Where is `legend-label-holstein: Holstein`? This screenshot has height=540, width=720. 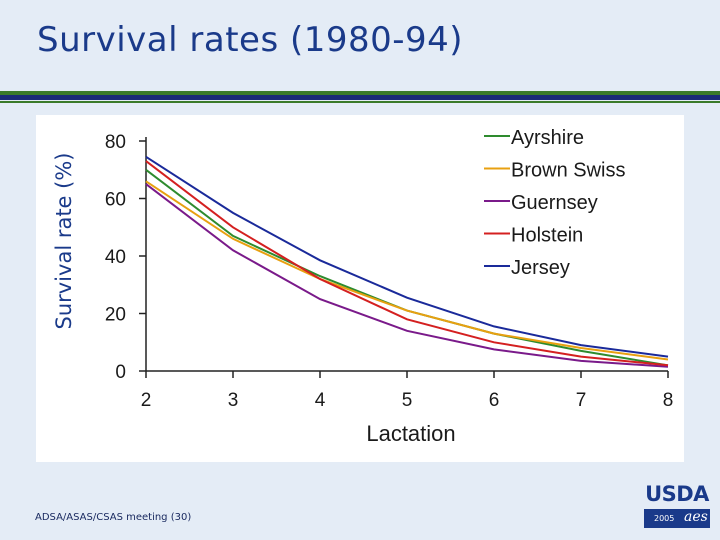 legend-label-holstein: Holstein is located at coordinates (547, 236).